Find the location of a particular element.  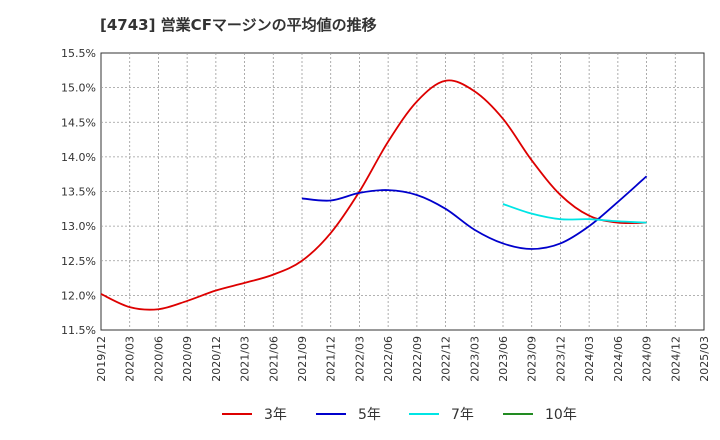

x-tick-label: 2023/06 is located at coordinates (503, 359).